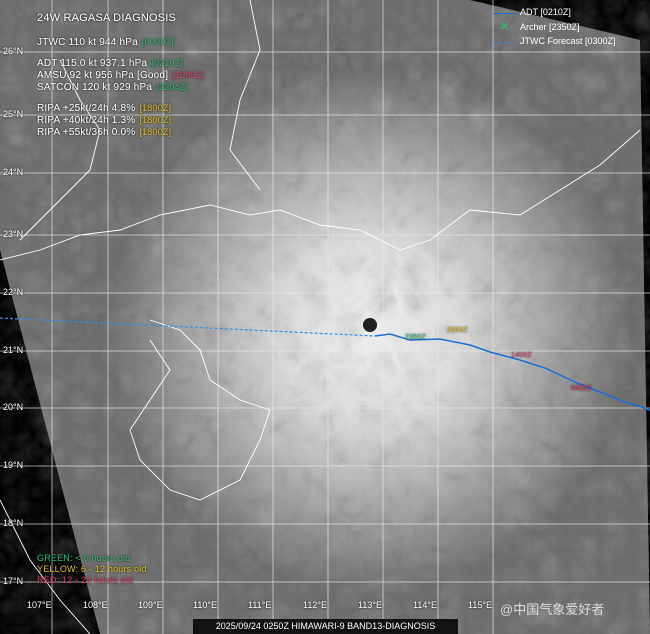 Image resolution: width=650 pixels, height=634 pixels. What do you see at coordinates (13, 407) in the screenshot?
I see `latitude-label: 20°N` at bounding box center [13, 407].